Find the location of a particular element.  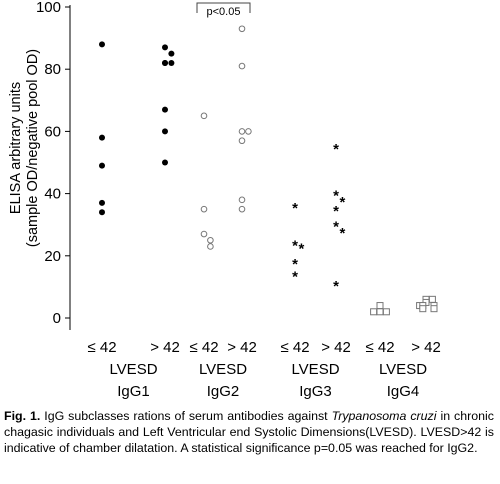

significance-bracket: p<0.05 is located at coordinates (223, 10).